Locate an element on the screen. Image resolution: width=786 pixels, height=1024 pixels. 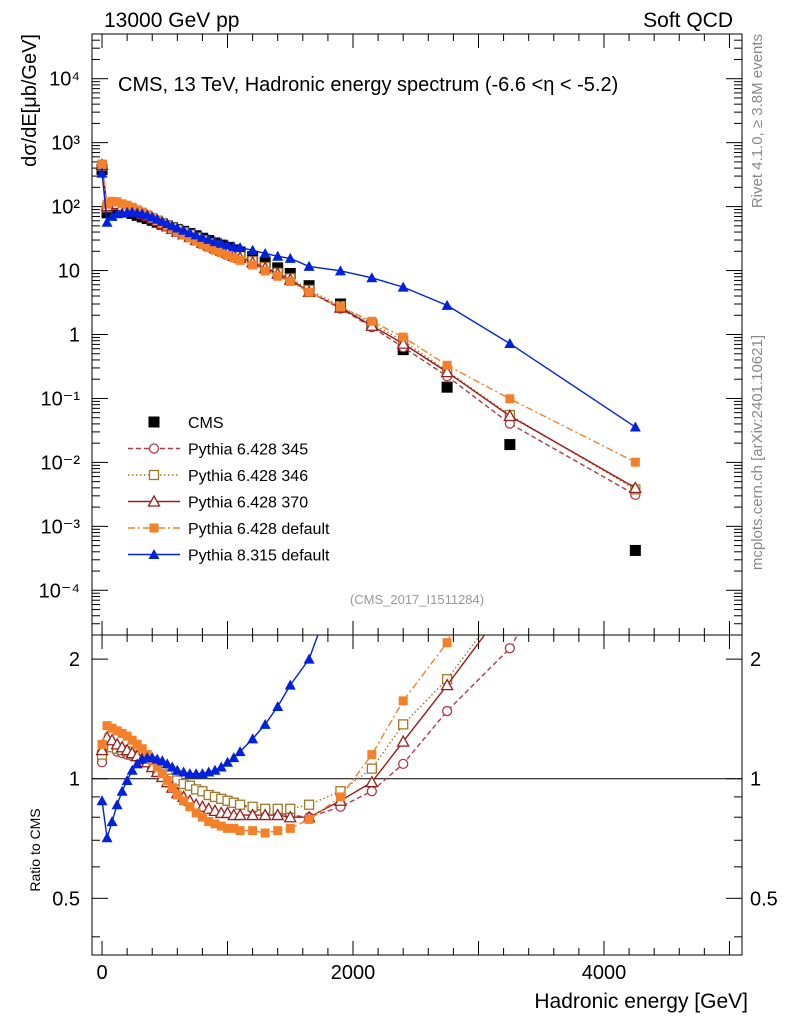
x-axis-title: Hadronic energy [GeV] is located at coordinates (641, 1001).